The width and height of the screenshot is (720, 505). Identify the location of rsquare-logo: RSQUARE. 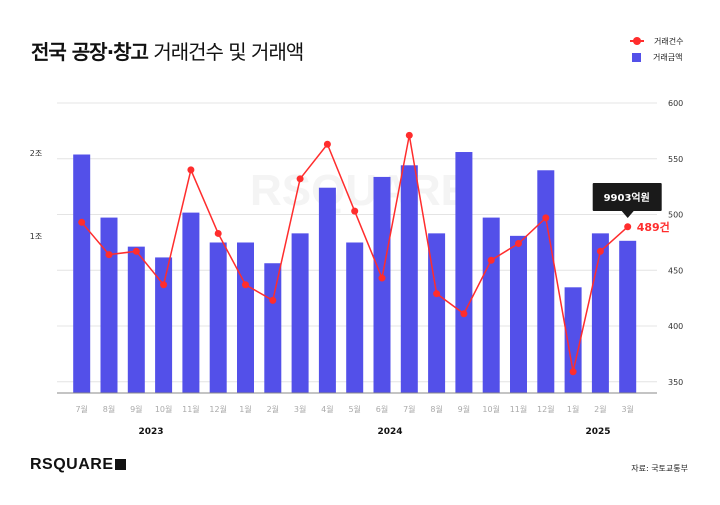
(78, 465).